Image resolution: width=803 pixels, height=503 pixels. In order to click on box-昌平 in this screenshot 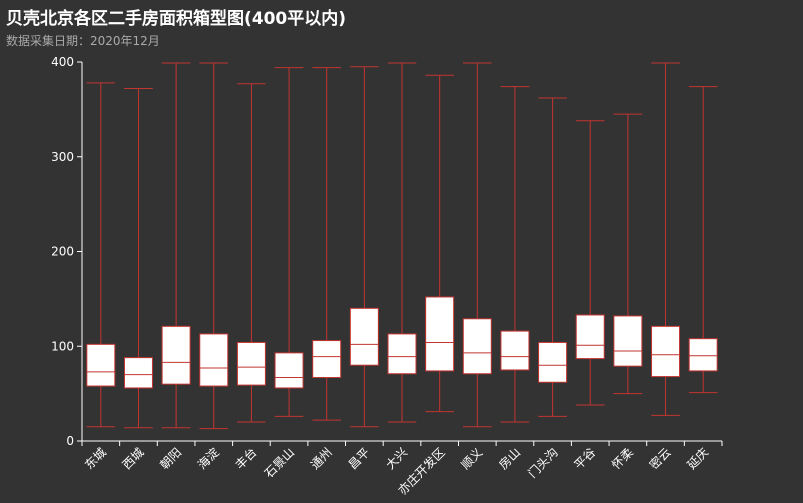, I will do `click(364, 336)`.